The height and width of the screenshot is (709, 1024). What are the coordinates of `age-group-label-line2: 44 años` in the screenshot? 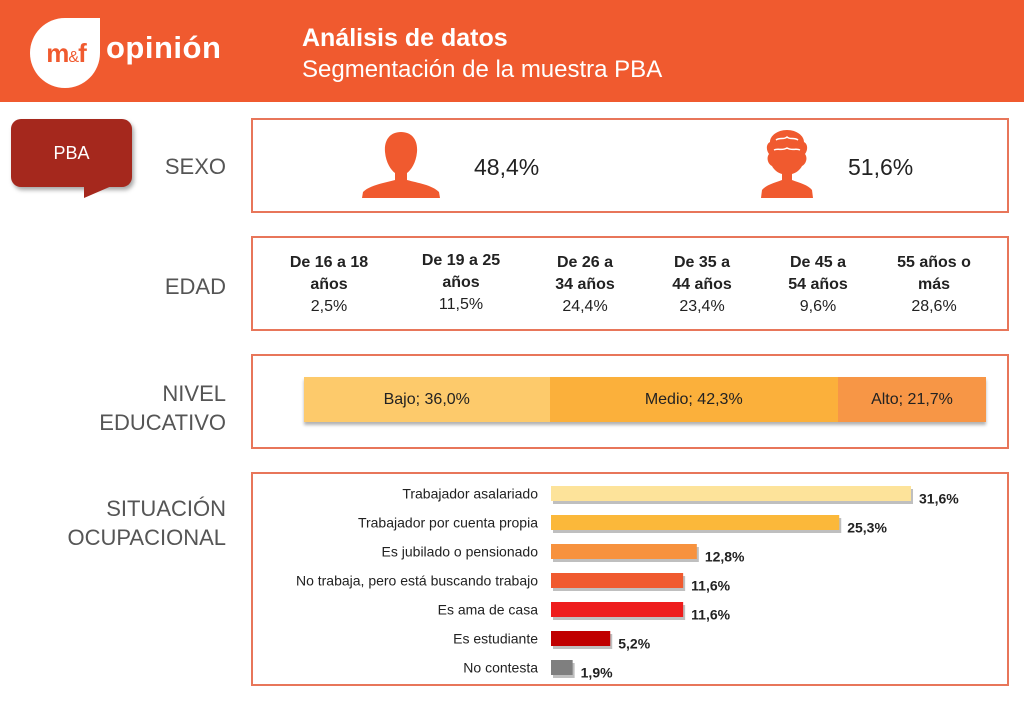 It's located at (702, 284).